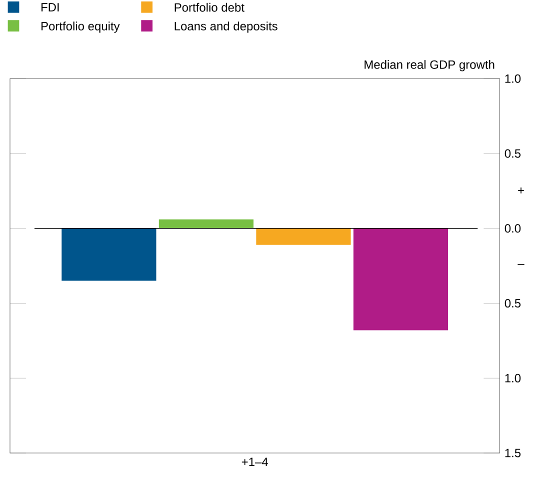  What do you see at coordinates (255, 462) in the screenshot?
I see `x-tick-label: +1–4` at bounding box center [255, 462].